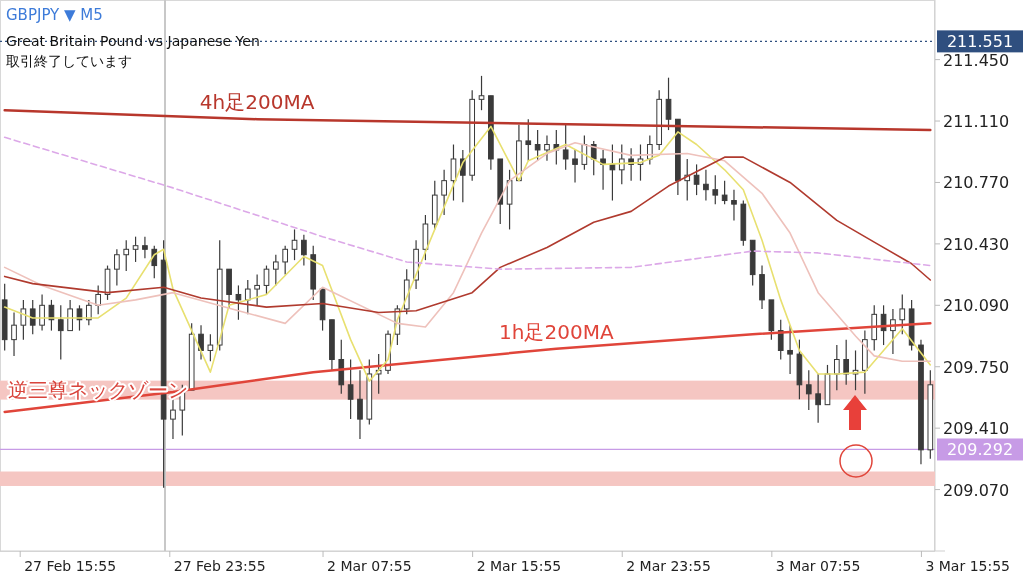  Describe the element at coordinates (133, 41) in the screenshot. I see `text: Great Britain Pound vs Japanese Yen` at that location.